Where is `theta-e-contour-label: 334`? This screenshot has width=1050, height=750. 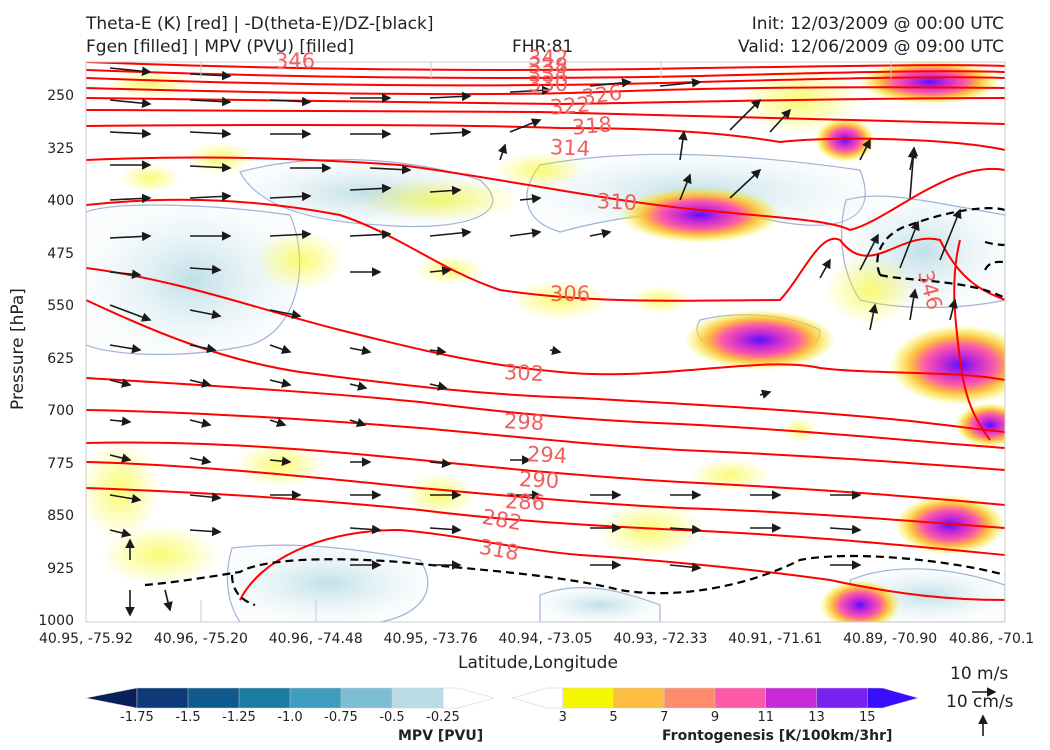 theta-e-contour-label: 334 is located at coordinates (548, 74).